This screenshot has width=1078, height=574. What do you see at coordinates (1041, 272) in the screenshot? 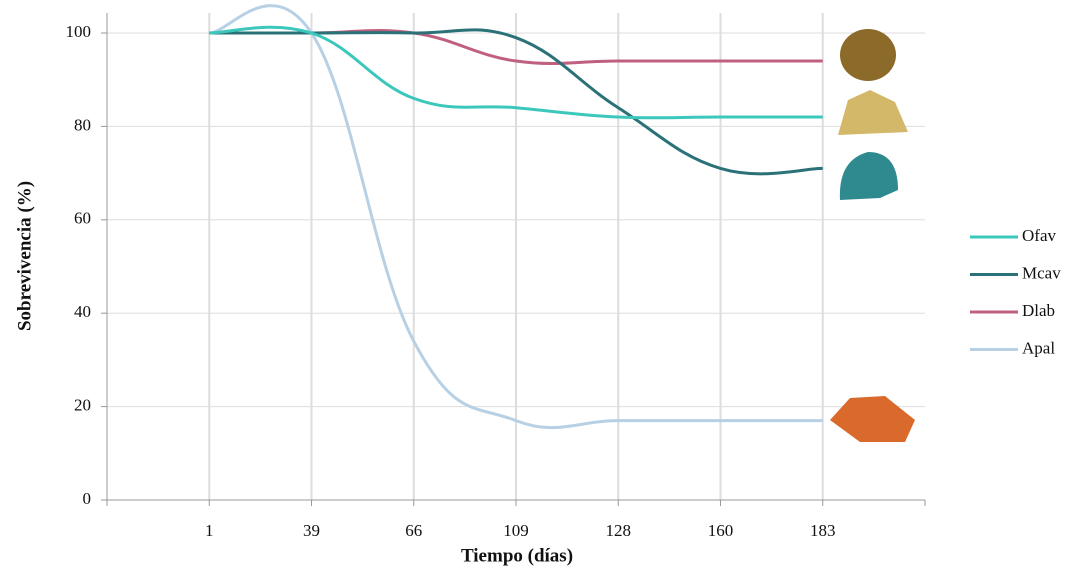
I see `legend-label: Mcav` at bounding box center [1041, 272].